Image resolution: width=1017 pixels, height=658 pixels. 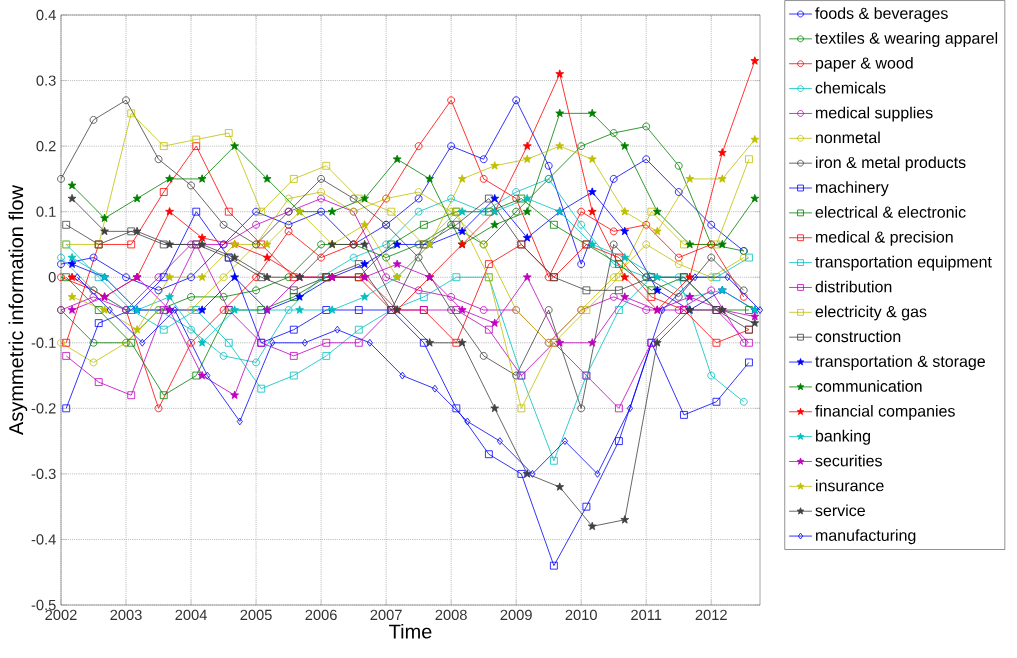 I want to click on legend-label: electrical & electronic, so click(x=890, y=212).